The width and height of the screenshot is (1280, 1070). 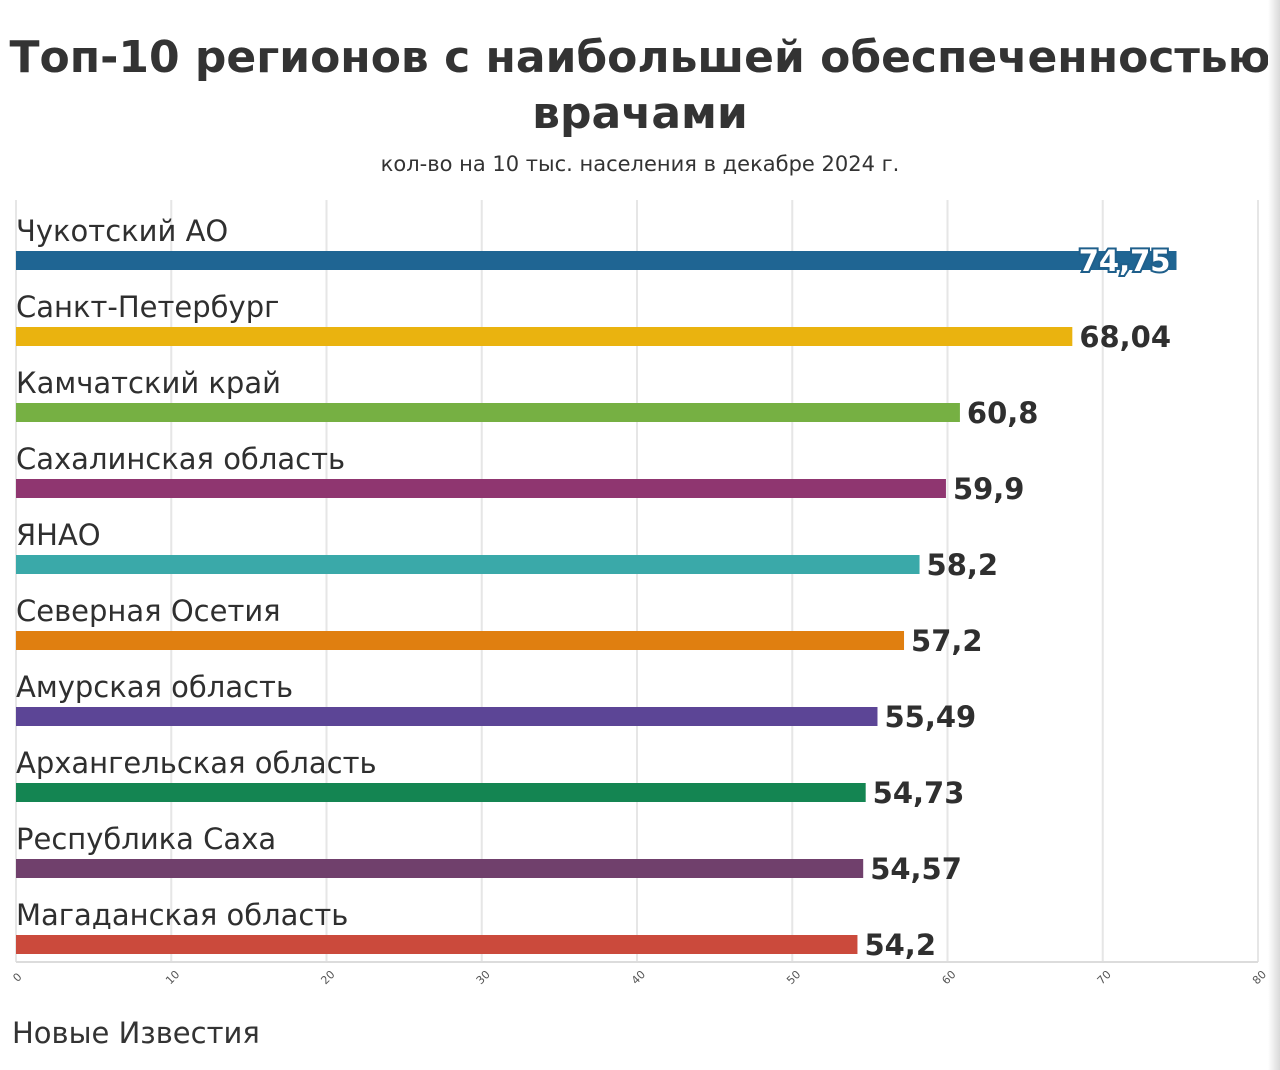 What do you see at coordinates (136, 1033) in the screenshot?
I see `source-label: Новые Известия` at bounding box center [136, 1033].